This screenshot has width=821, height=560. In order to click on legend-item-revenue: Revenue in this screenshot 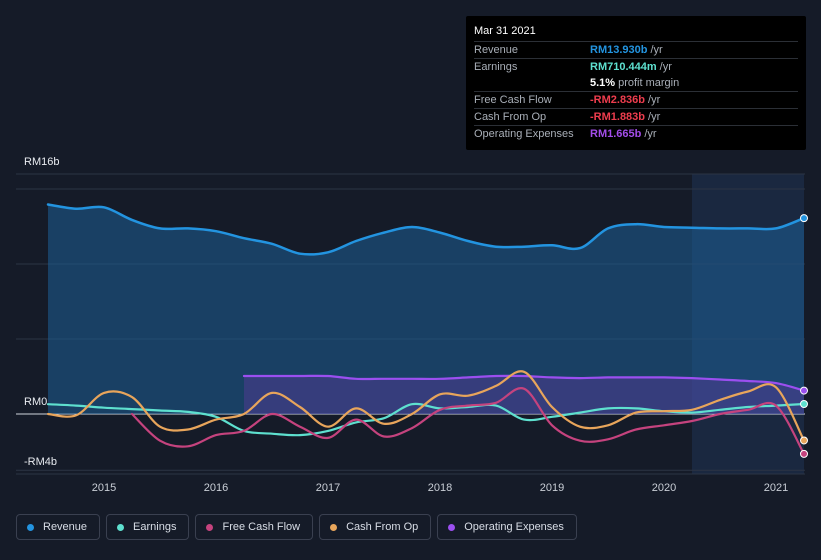, I will do `click(58, 527)`.